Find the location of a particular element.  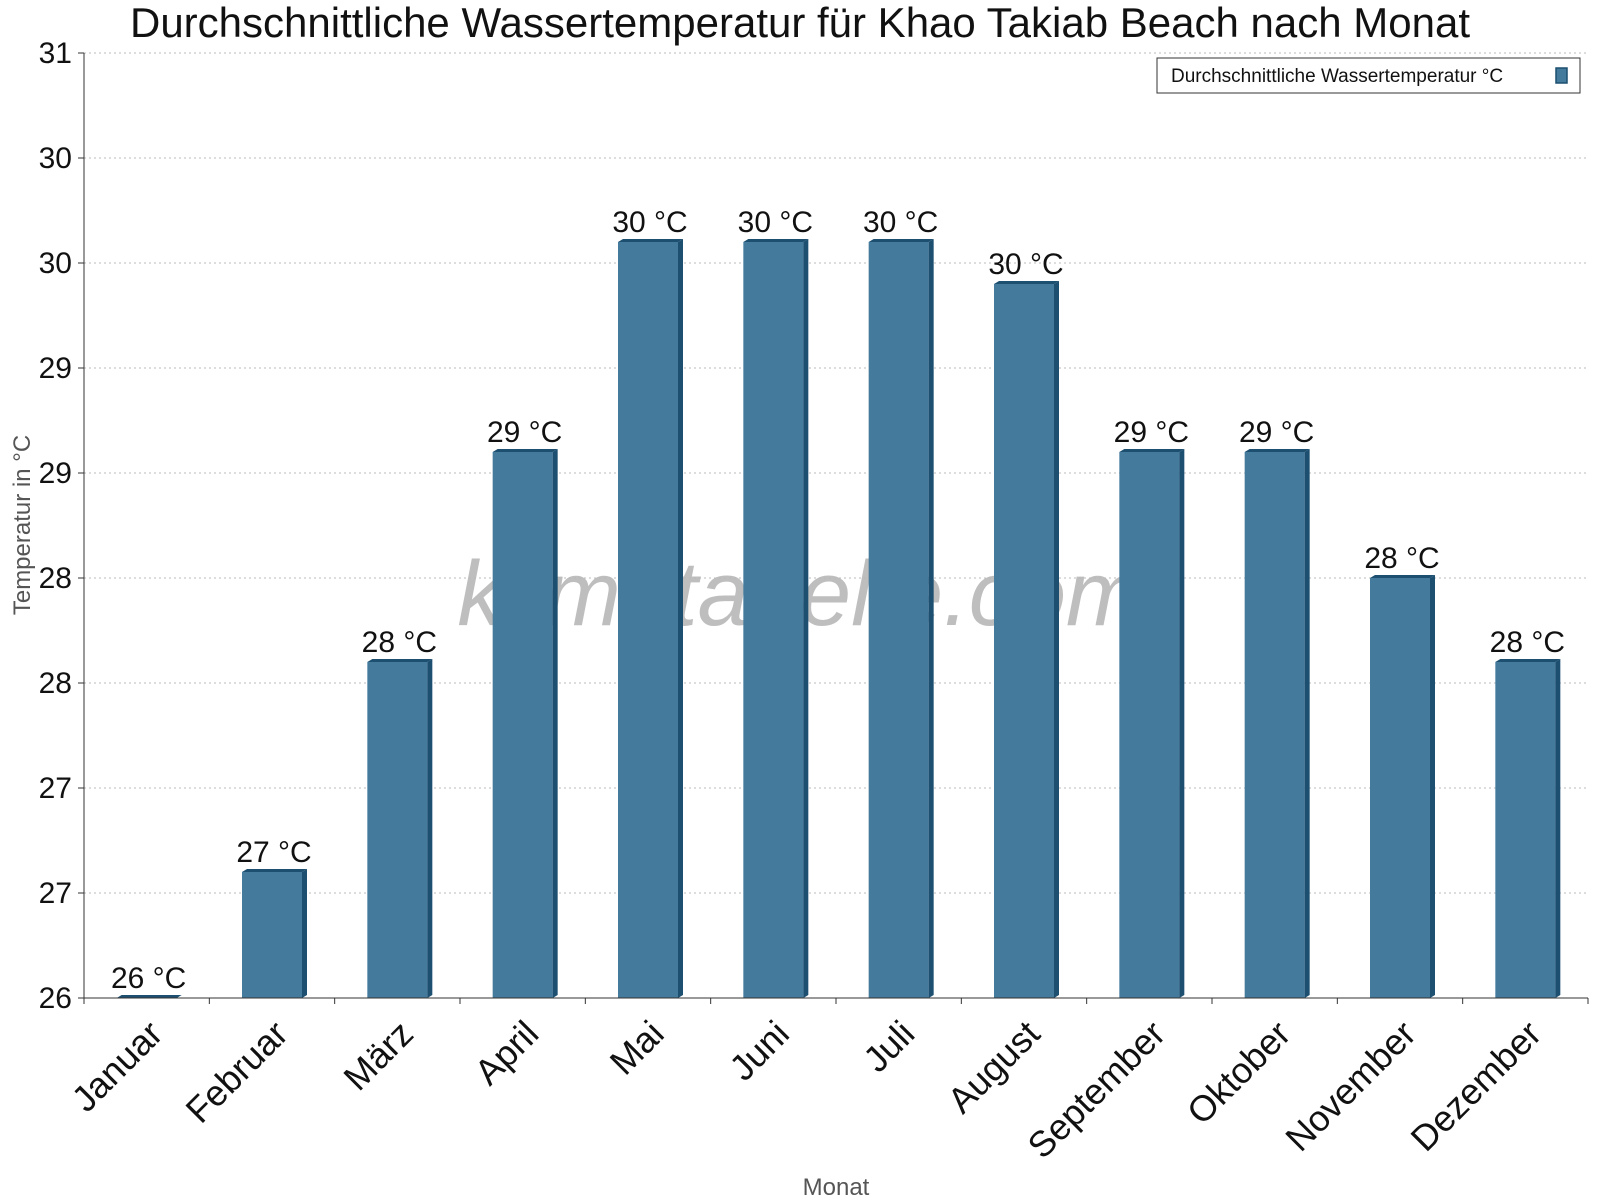

value-label: 27 °C is located at coordinates (273, 852).